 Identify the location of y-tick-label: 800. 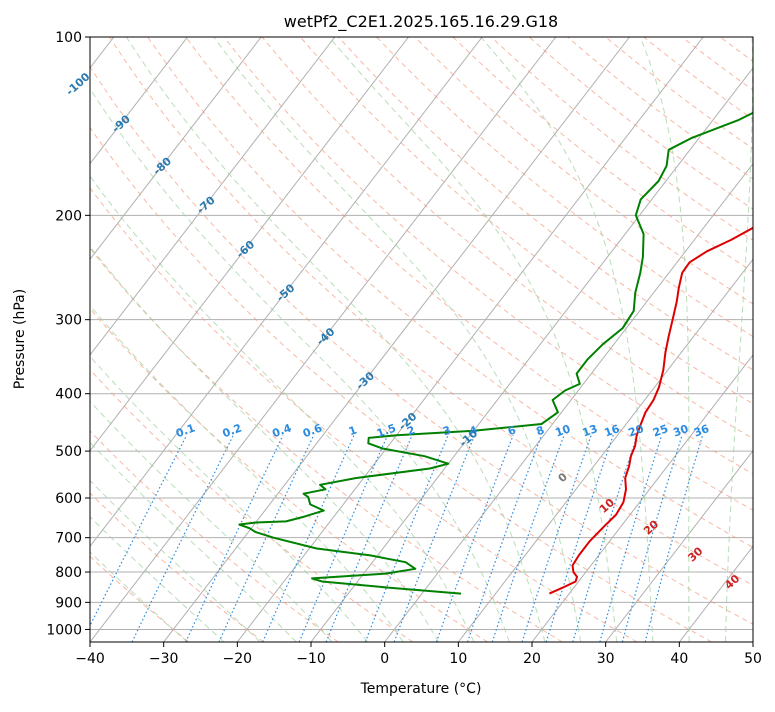
(68, 573).